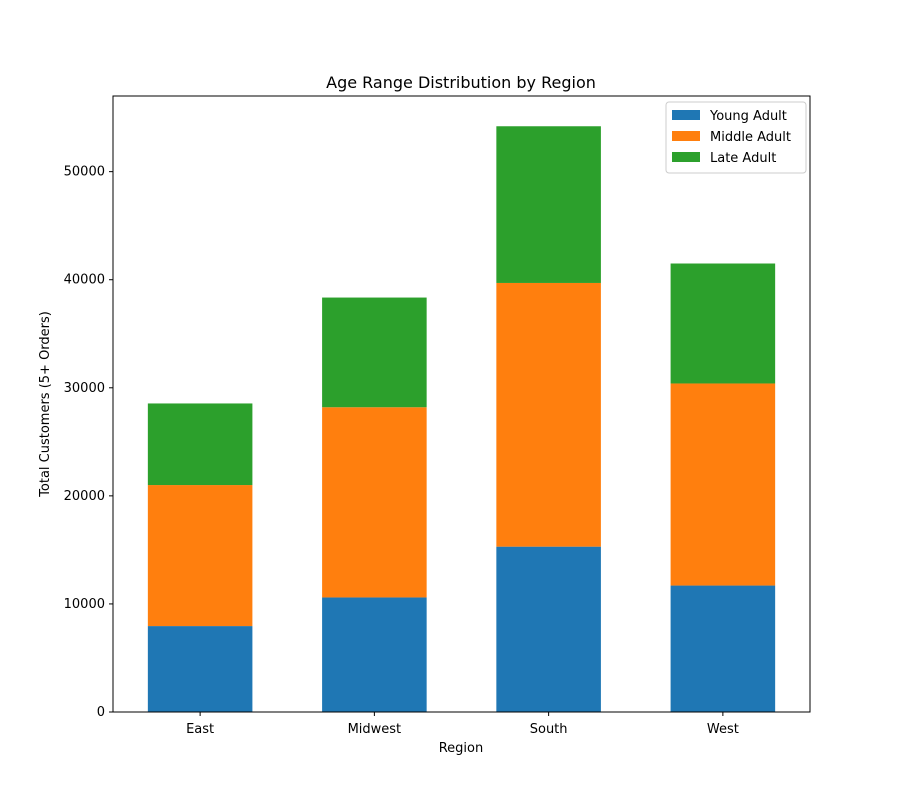  Describe the element at coordinates (723, 323) in the screenshot. I see `bar-west-late-adult` at that location.